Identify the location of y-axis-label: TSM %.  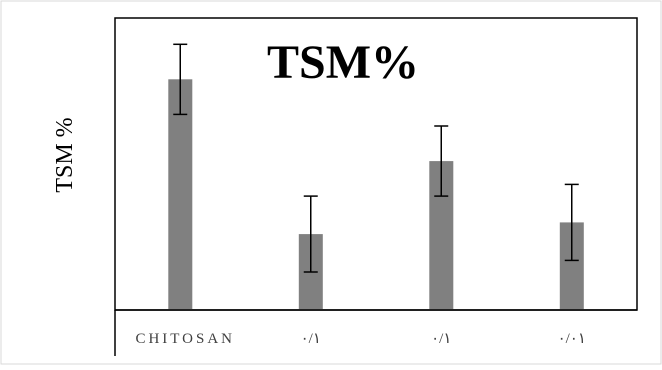
(65, 154).